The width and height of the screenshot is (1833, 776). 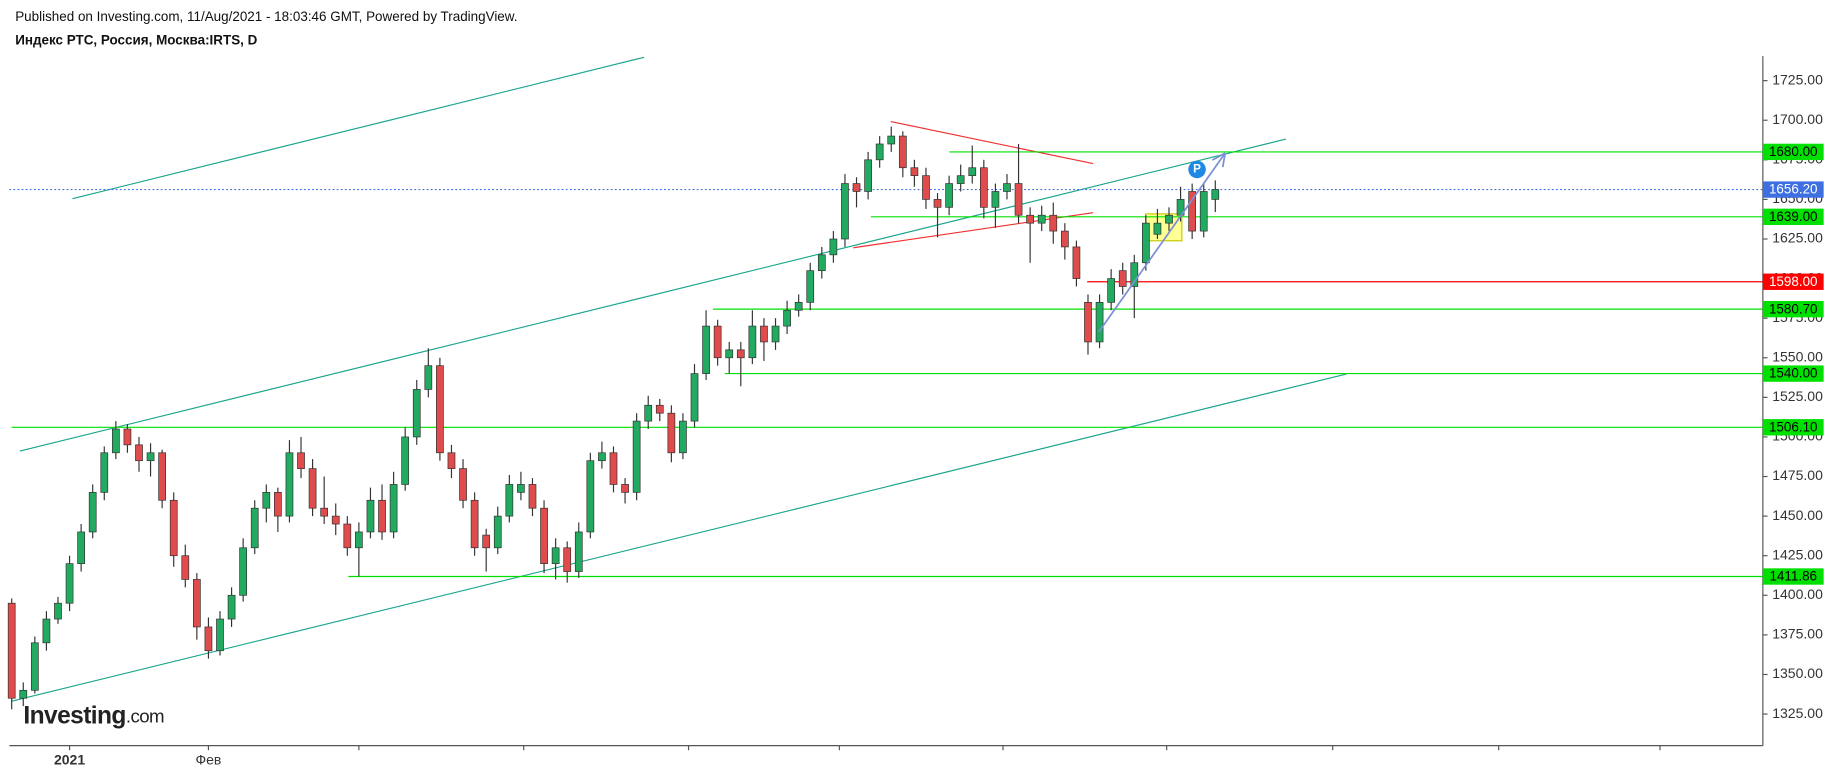 I want to click on y-tick-label: 1700.00, so click(x=1797, y=119).